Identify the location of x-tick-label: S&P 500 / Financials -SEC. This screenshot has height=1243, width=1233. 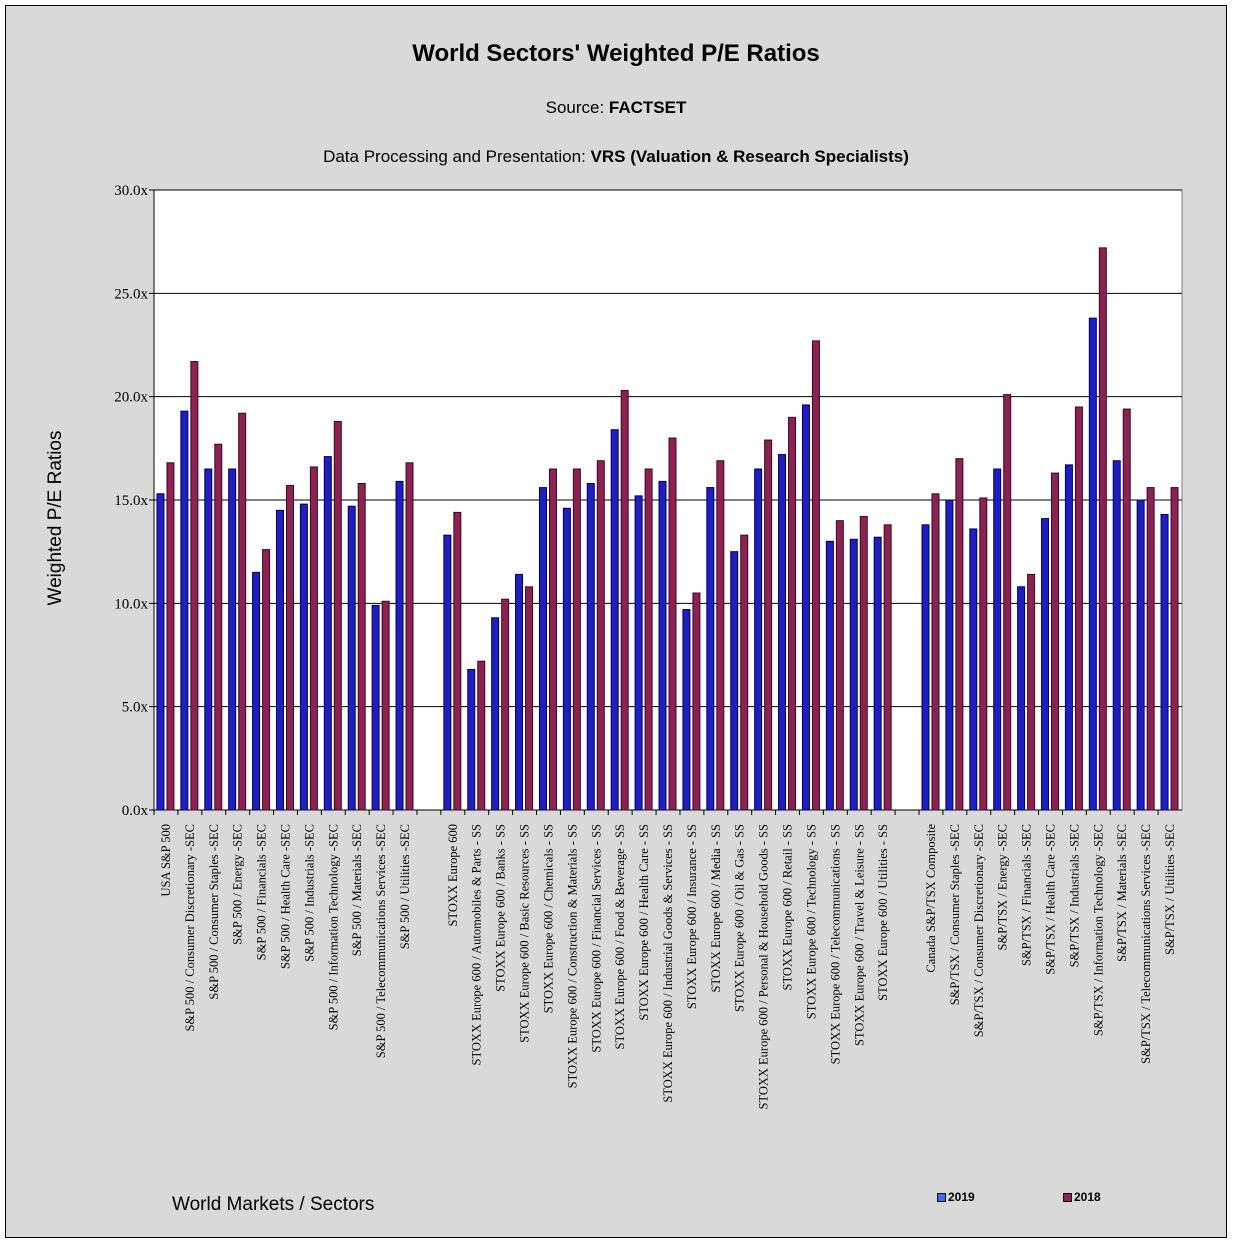
(262, 892).